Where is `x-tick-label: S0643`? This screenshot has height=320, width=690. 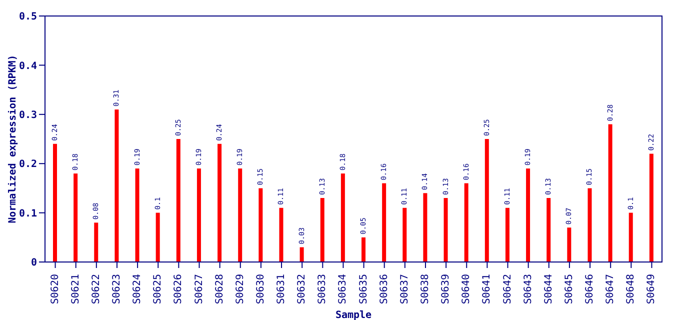
x-tick-label: S0643 is located at coordinates (528, 289).